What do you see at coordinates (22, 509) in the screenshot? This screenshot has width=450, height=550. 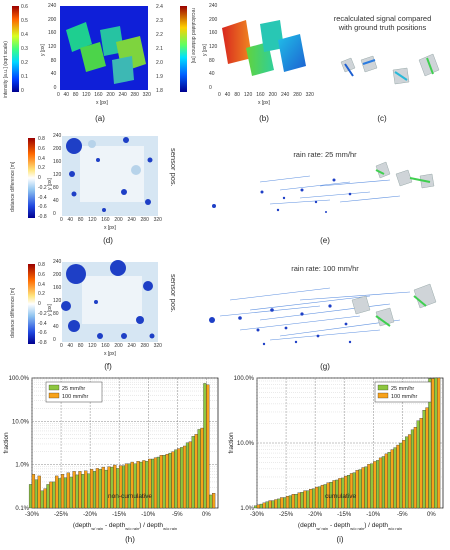 I see `y-tick-label: 0.1%` at bounding box center [22, 509].